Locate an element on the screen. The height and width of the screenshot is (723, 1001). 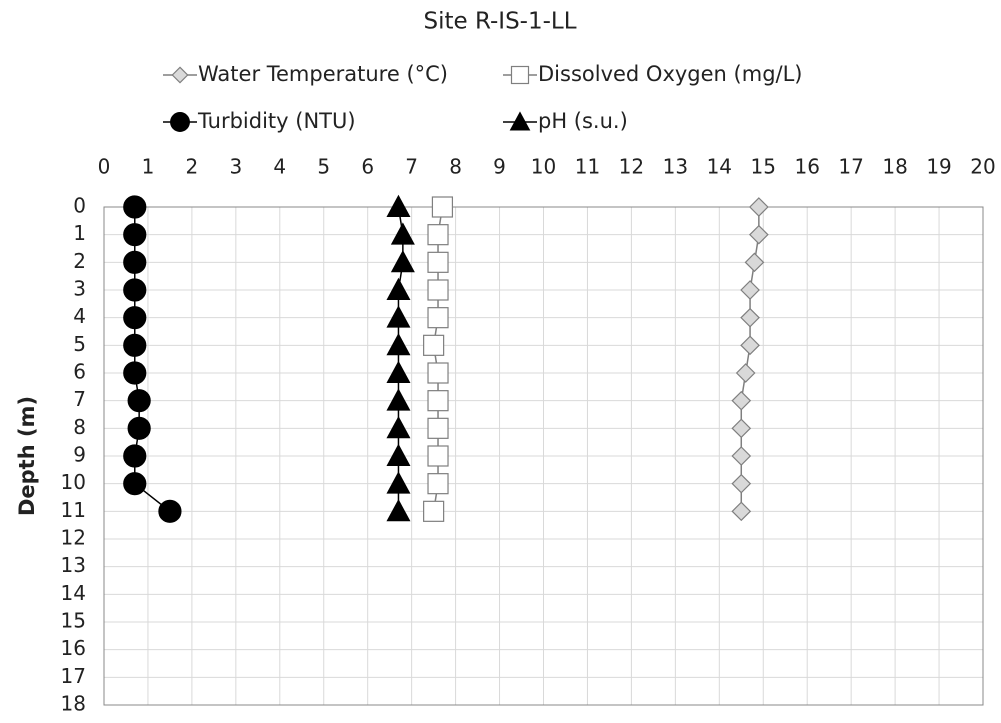
y-tick-label: 16 is located at coordinates (73, 648).